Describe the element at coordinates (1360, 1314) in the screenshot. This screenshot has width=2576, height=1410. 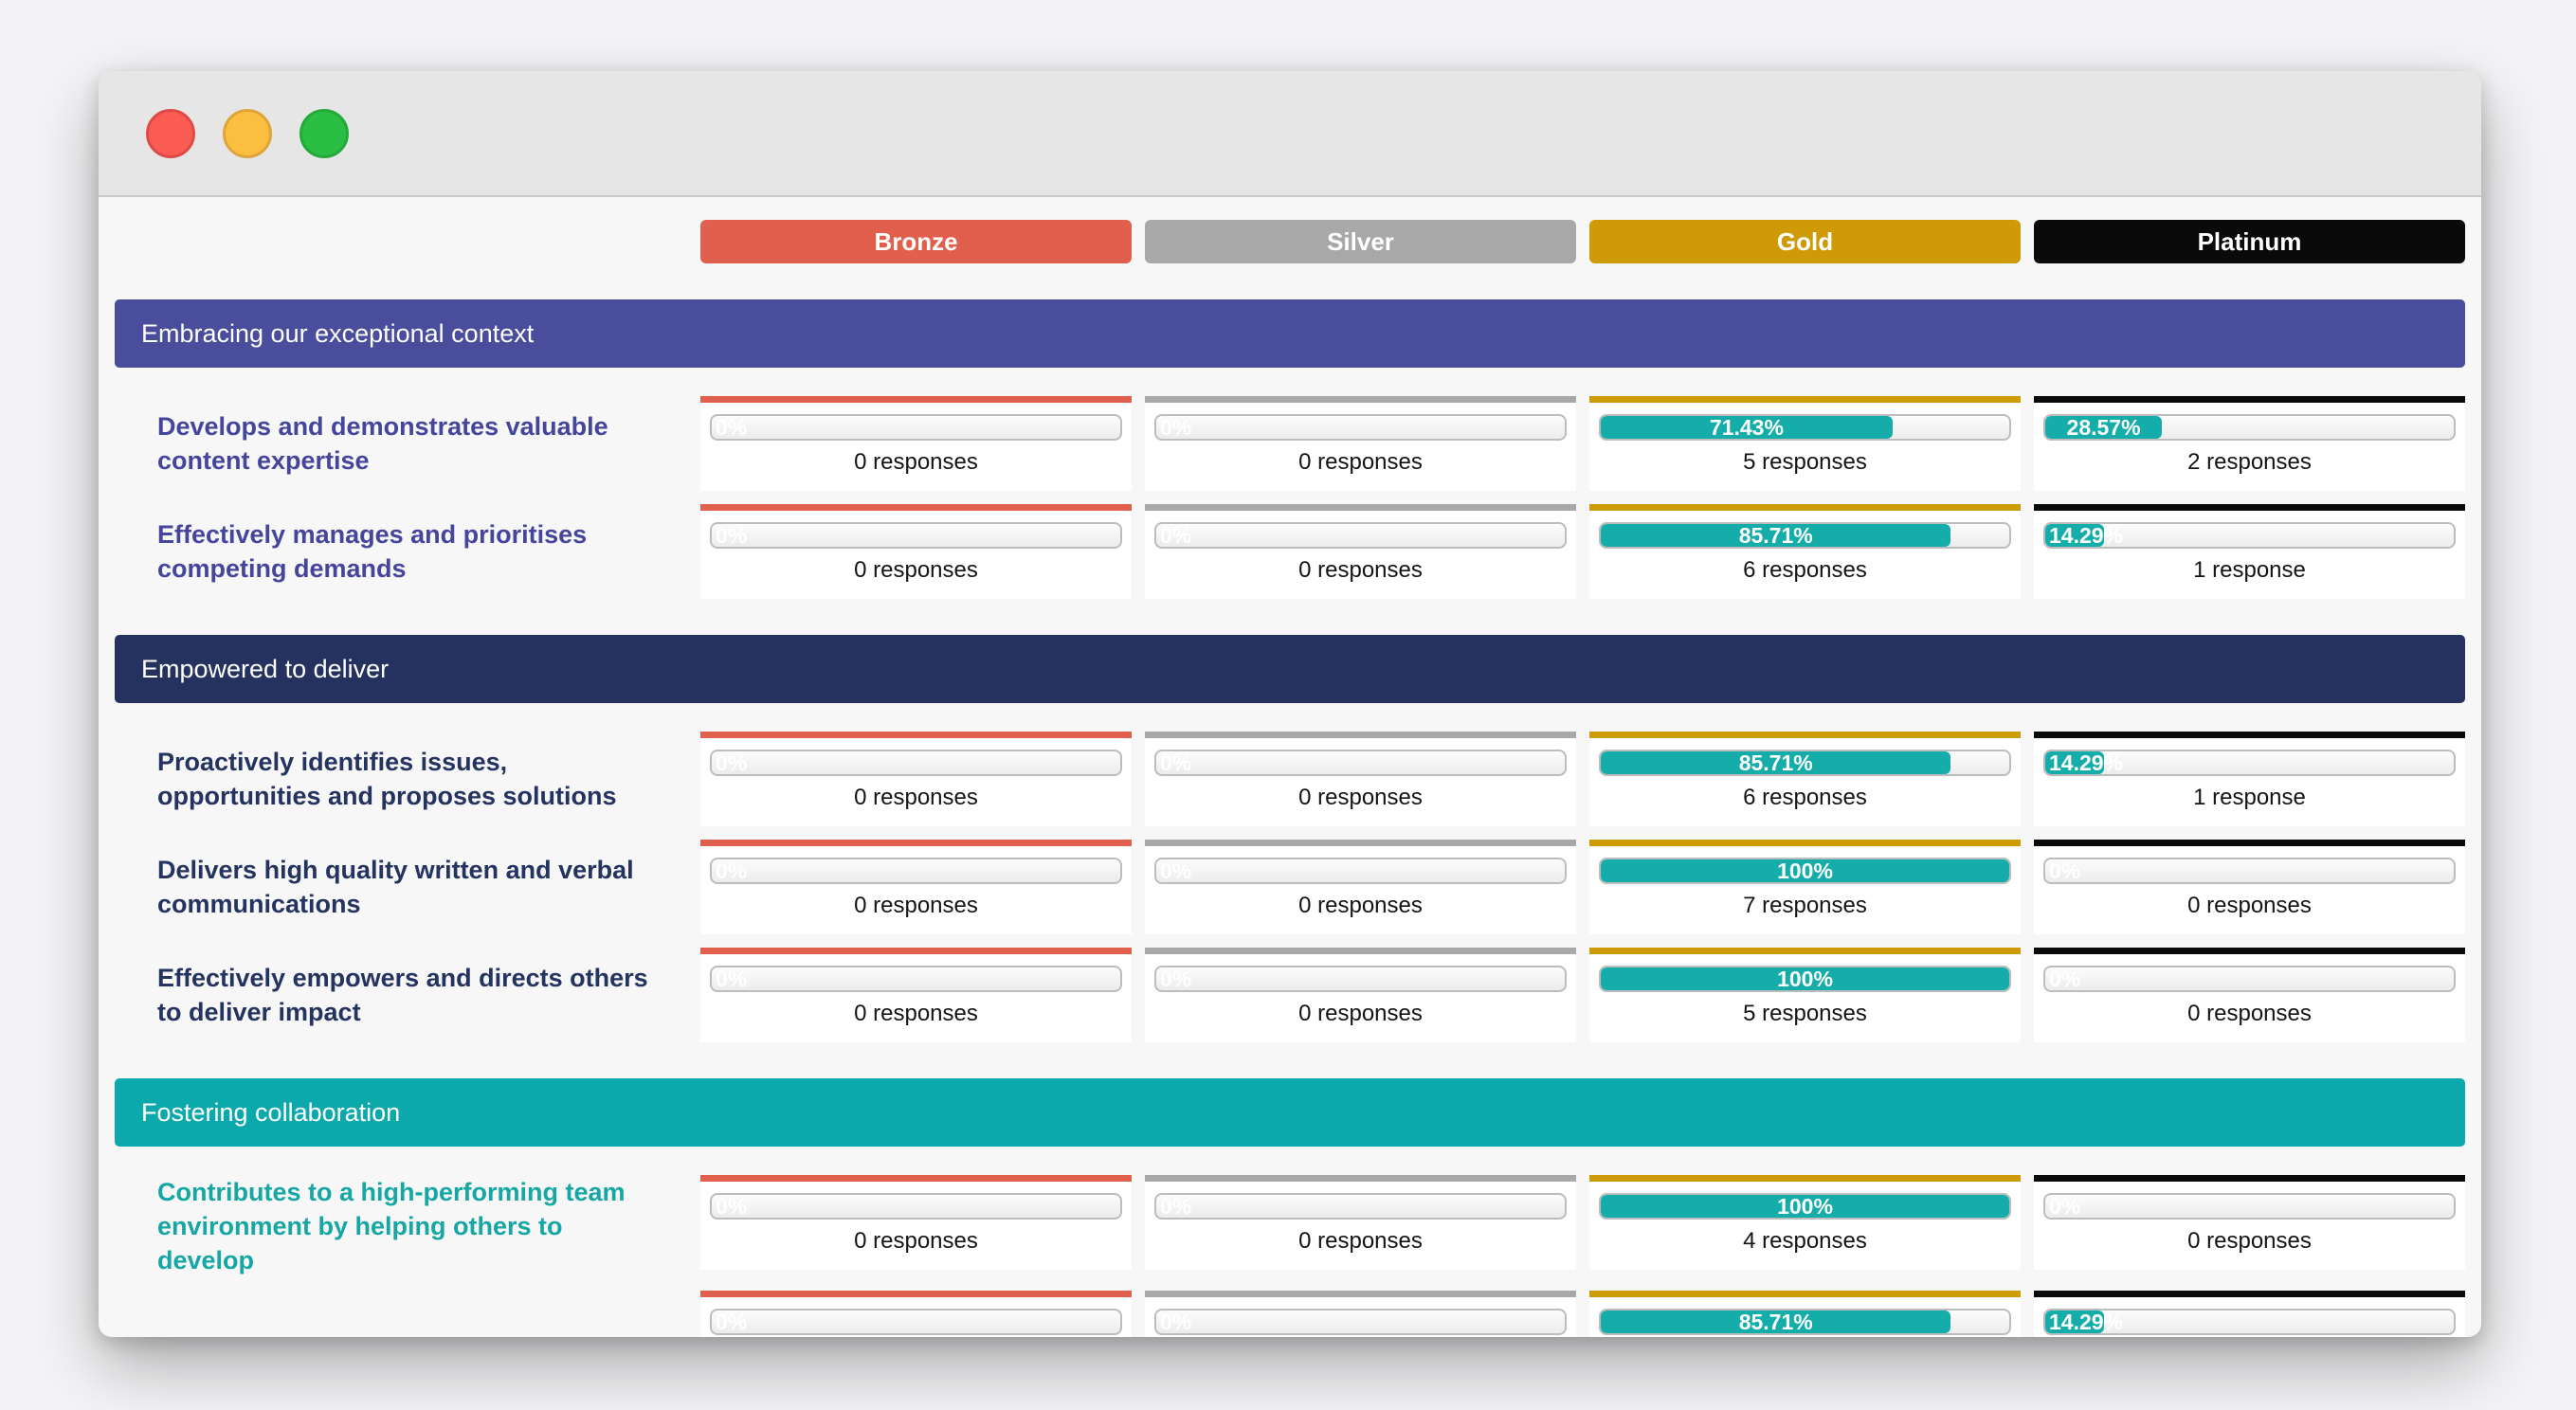
I see `response-card: 0%` at that location.